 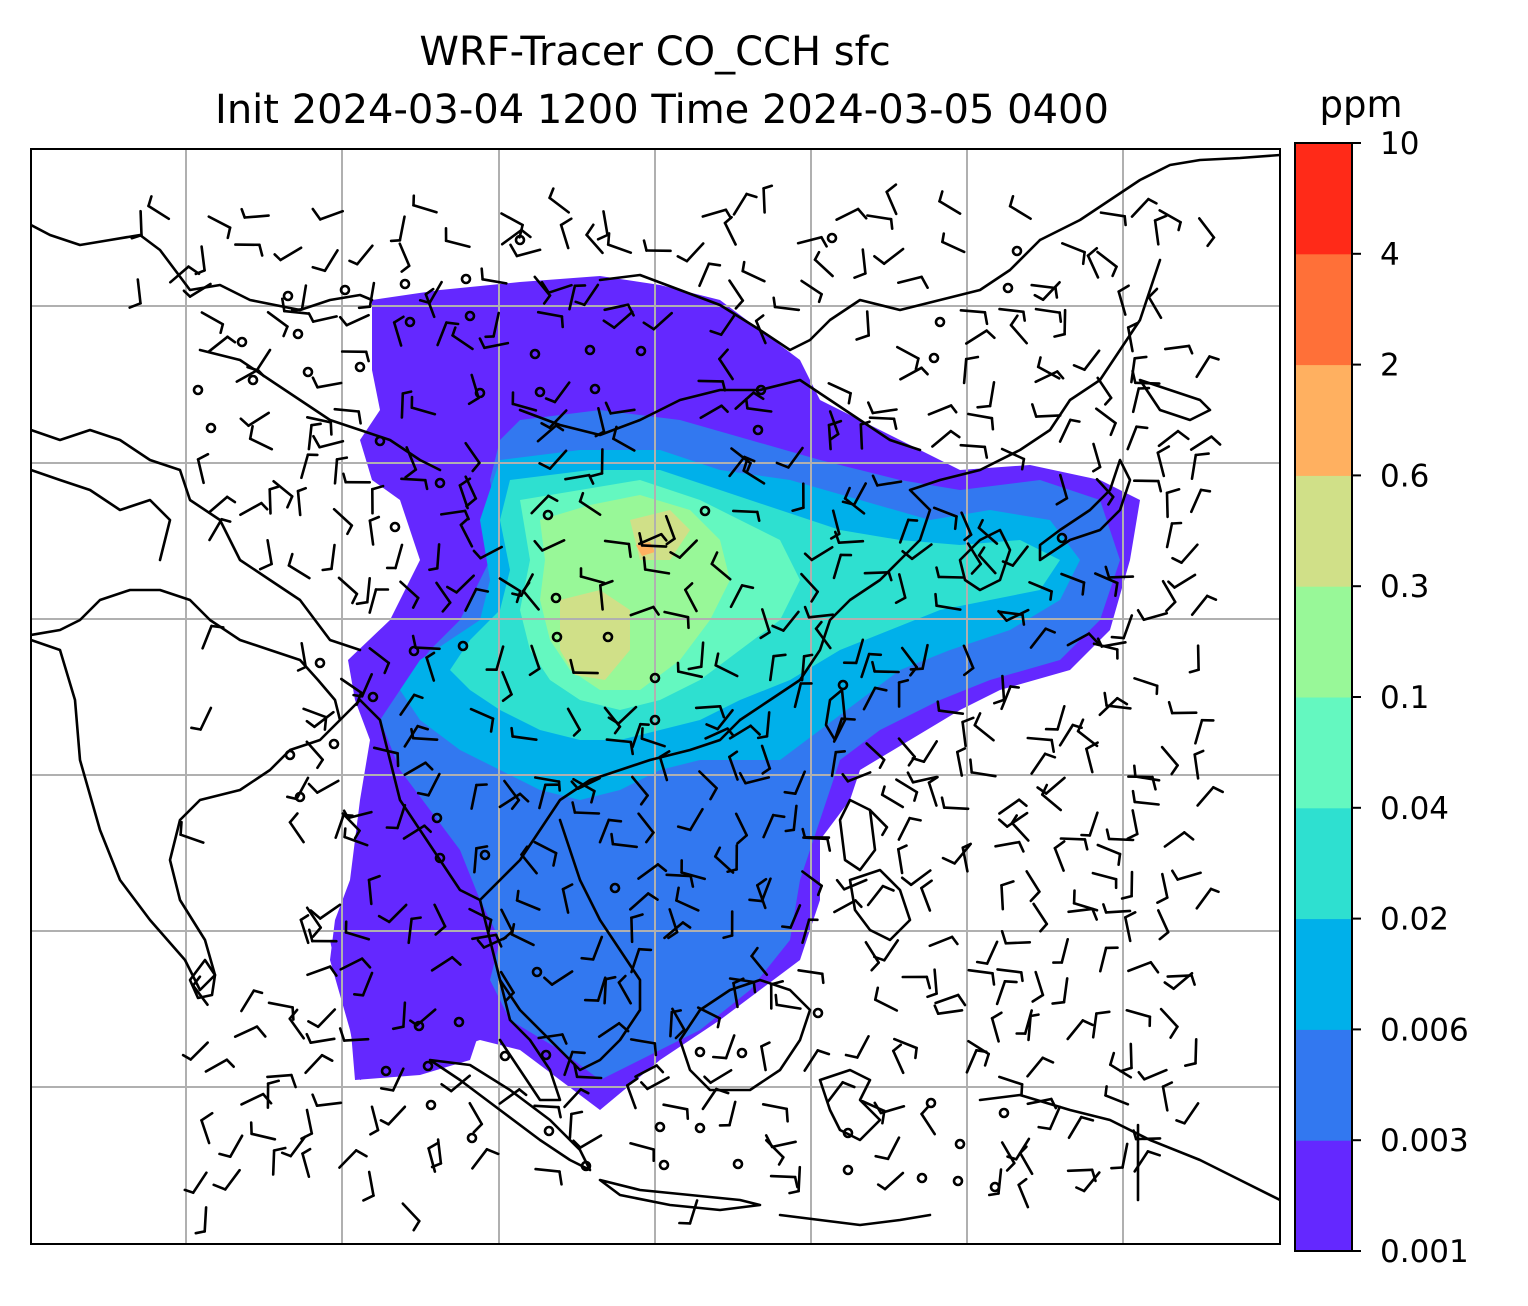 I want to click on coast-sumatra, so click(x=510, y=1115).